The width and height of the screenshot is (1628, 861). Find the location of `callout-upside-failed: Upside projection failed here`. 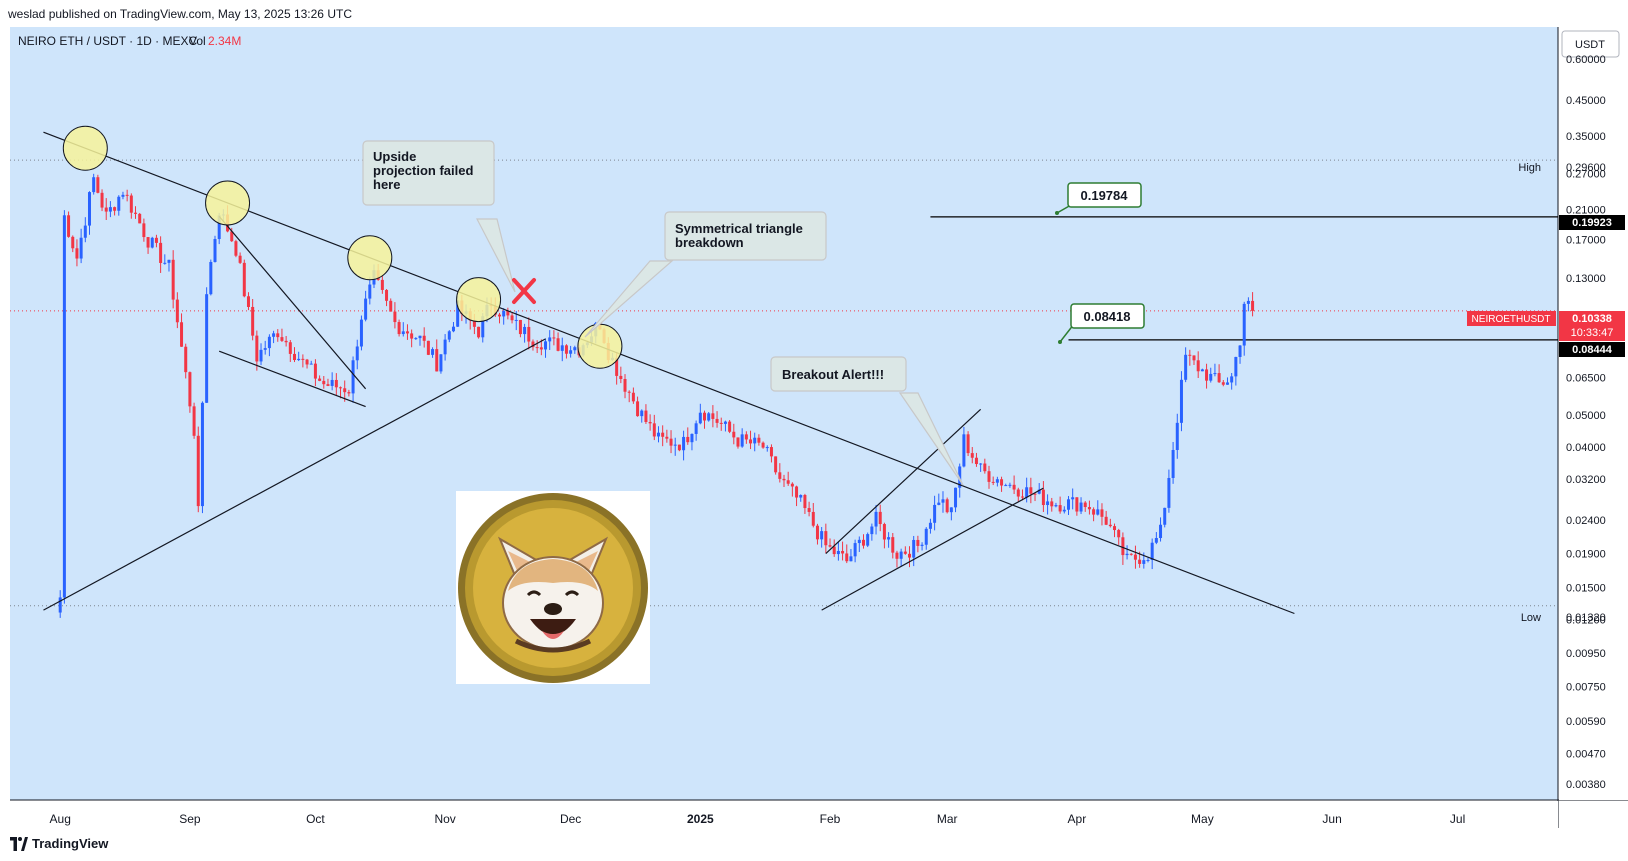

callout-upside-failed: Upside projection failed here is located at coordinates (439, 216).